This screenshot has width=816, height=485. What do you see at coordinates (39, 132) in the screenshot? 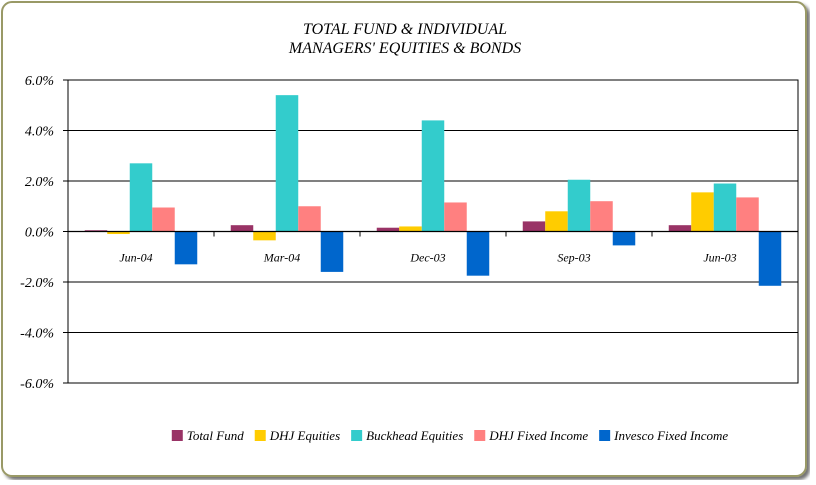
I see `y-tick-label: 4.0%` at bounding box center [39, 132].